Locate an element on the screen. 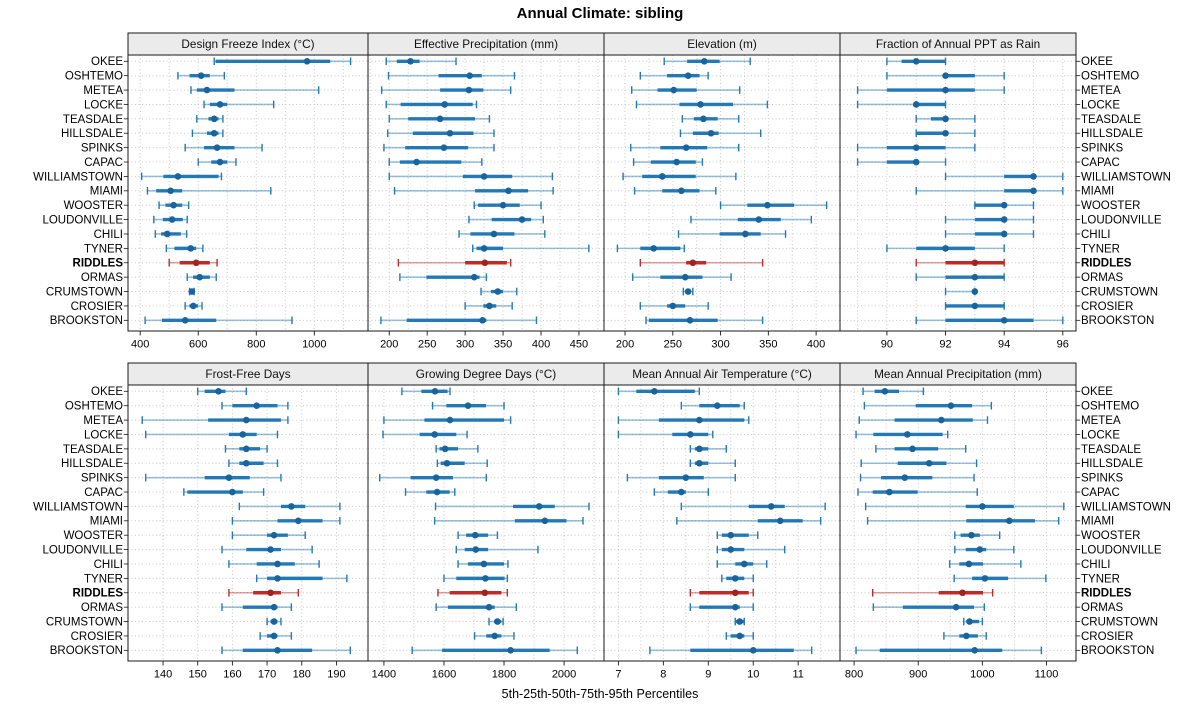 The height and width of the screenshot is (725, 1200). x-tick-label: 1100 is located at coordinates (1047, 675).